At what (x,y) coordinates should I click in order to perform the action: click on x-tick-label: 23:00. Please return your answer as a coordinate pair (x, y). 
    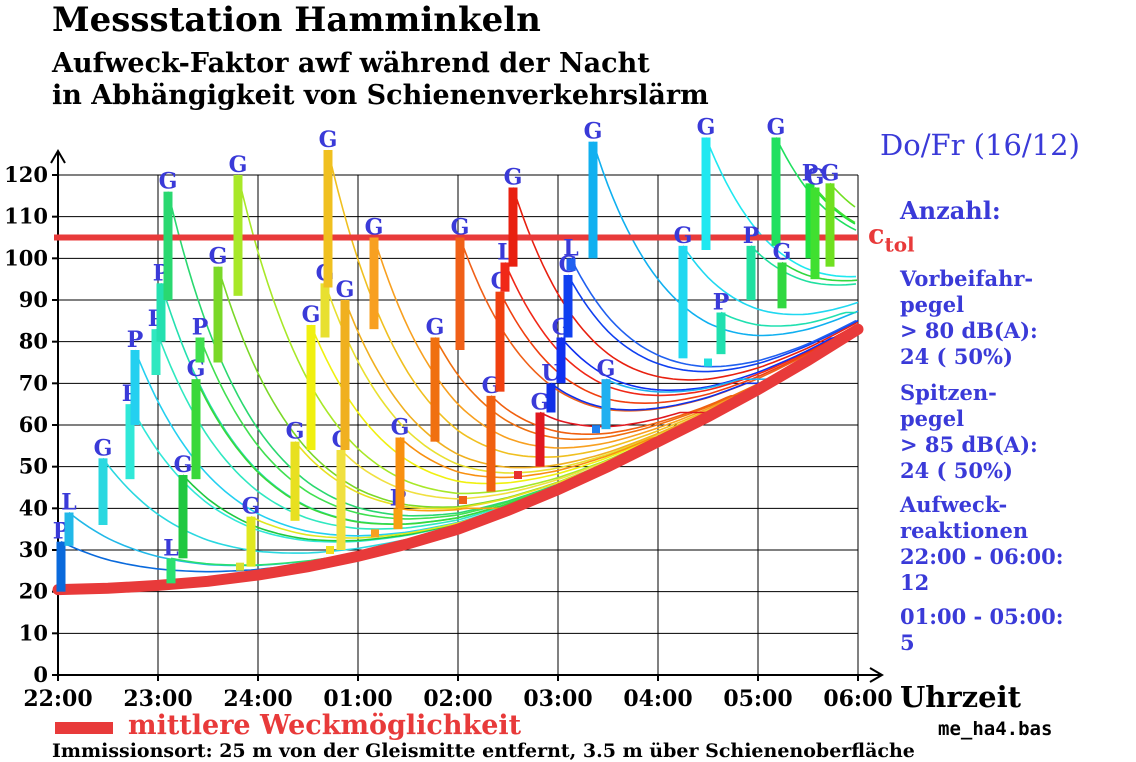
    Looking at the image, I should click on (157, 699).